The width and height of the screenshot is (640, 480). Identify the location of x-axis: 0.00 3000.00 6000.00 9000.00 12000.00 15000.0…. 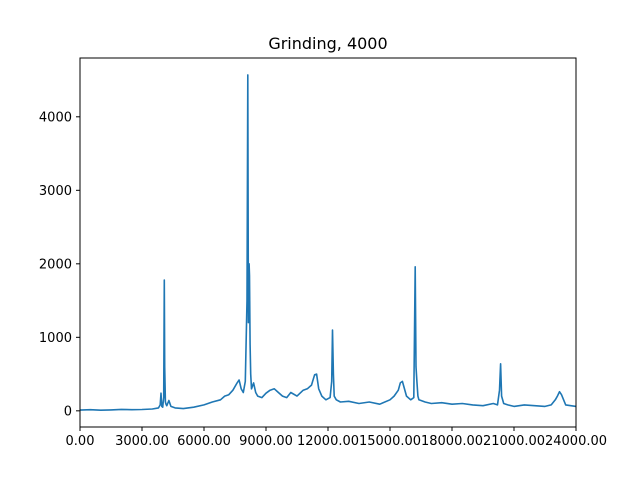
(336, 438).